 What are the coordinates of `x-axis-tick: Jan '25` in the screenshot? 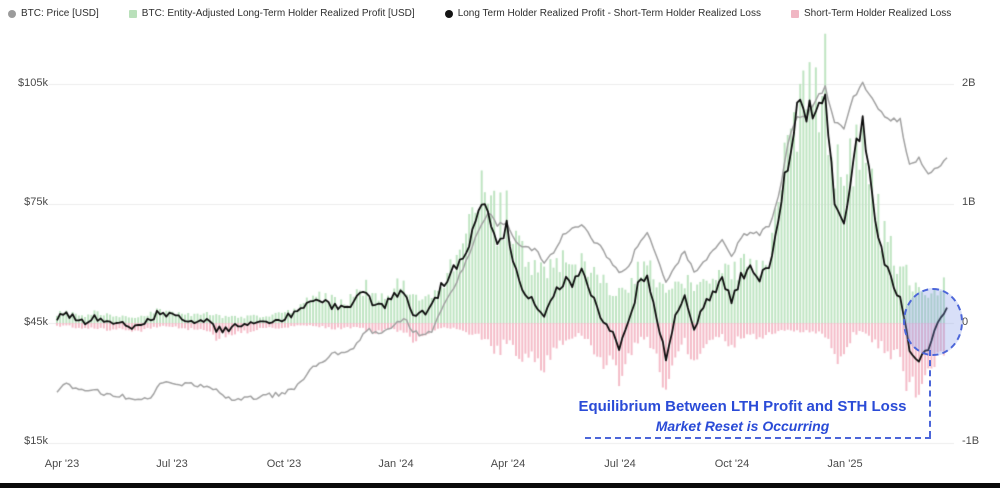 It's located at (845, 464).